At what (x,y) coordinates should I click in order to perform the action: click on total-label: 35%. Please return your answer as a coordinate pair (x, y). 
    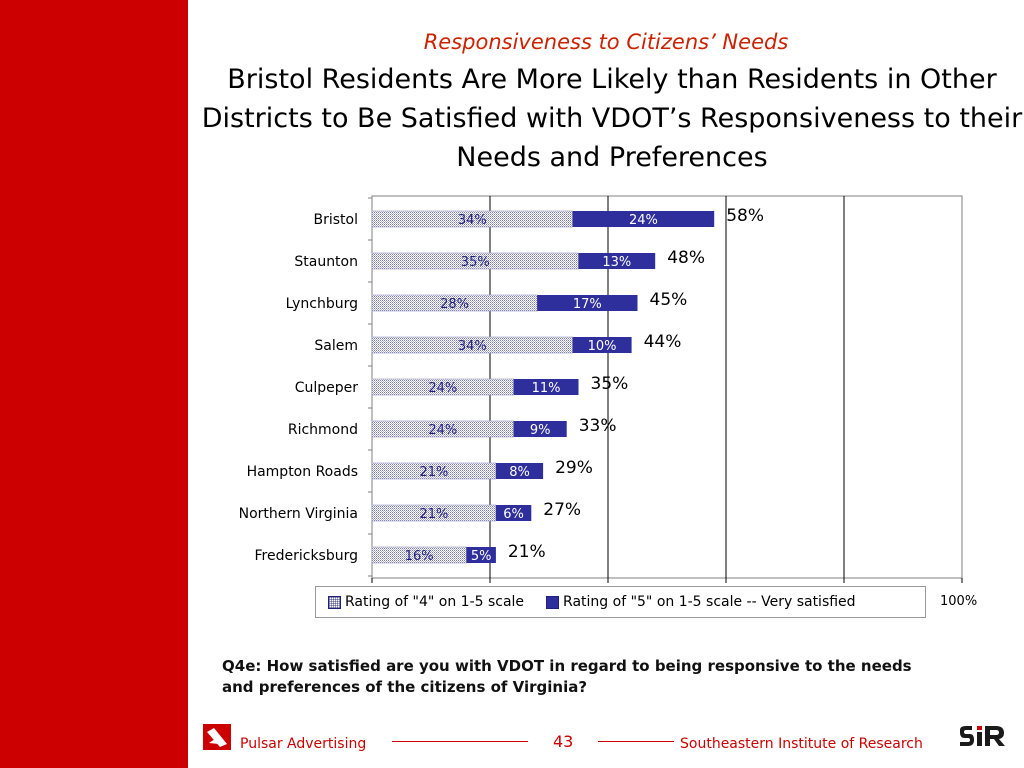
    Looking at the image, I should click on (610, 384).